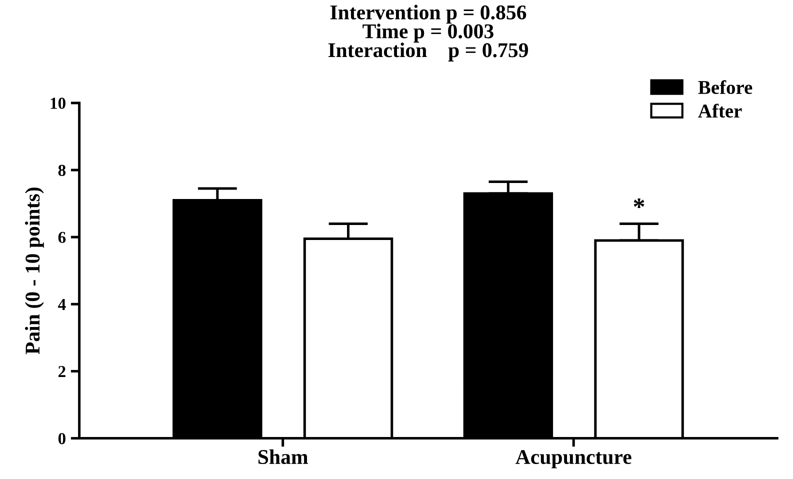 Image resolution: width=793 pixels, height=479 pixels. Describe the element at coordinates (62, 438) in the screenshot. I see `y-tick-label: 0` at that location.